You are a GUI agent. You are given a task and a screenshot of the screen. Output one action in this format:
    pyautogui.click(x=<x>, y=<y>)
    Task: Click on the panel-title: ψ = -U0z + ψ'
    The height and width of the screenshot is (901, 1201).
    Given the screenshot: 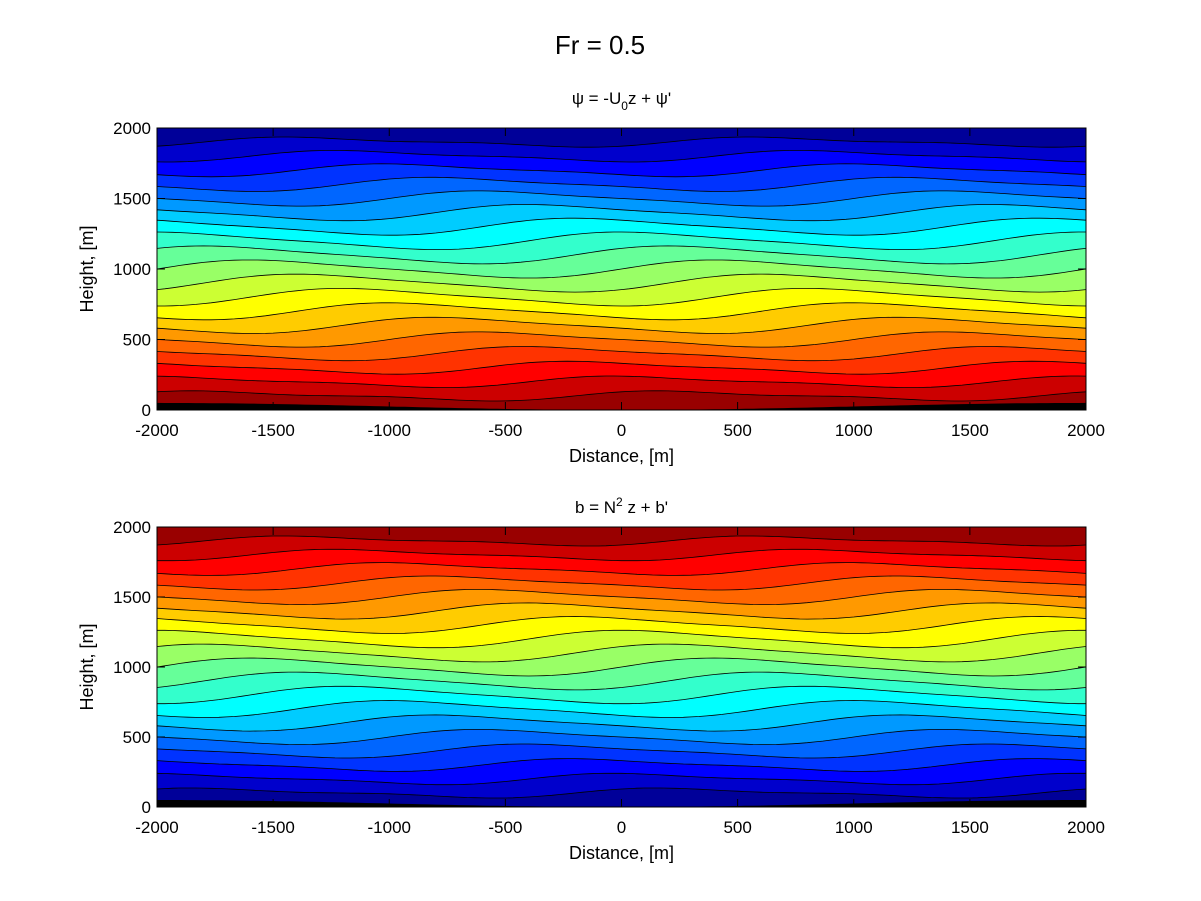 What is the action you would take?
    pyautogui.click(x=621, y=101)
    